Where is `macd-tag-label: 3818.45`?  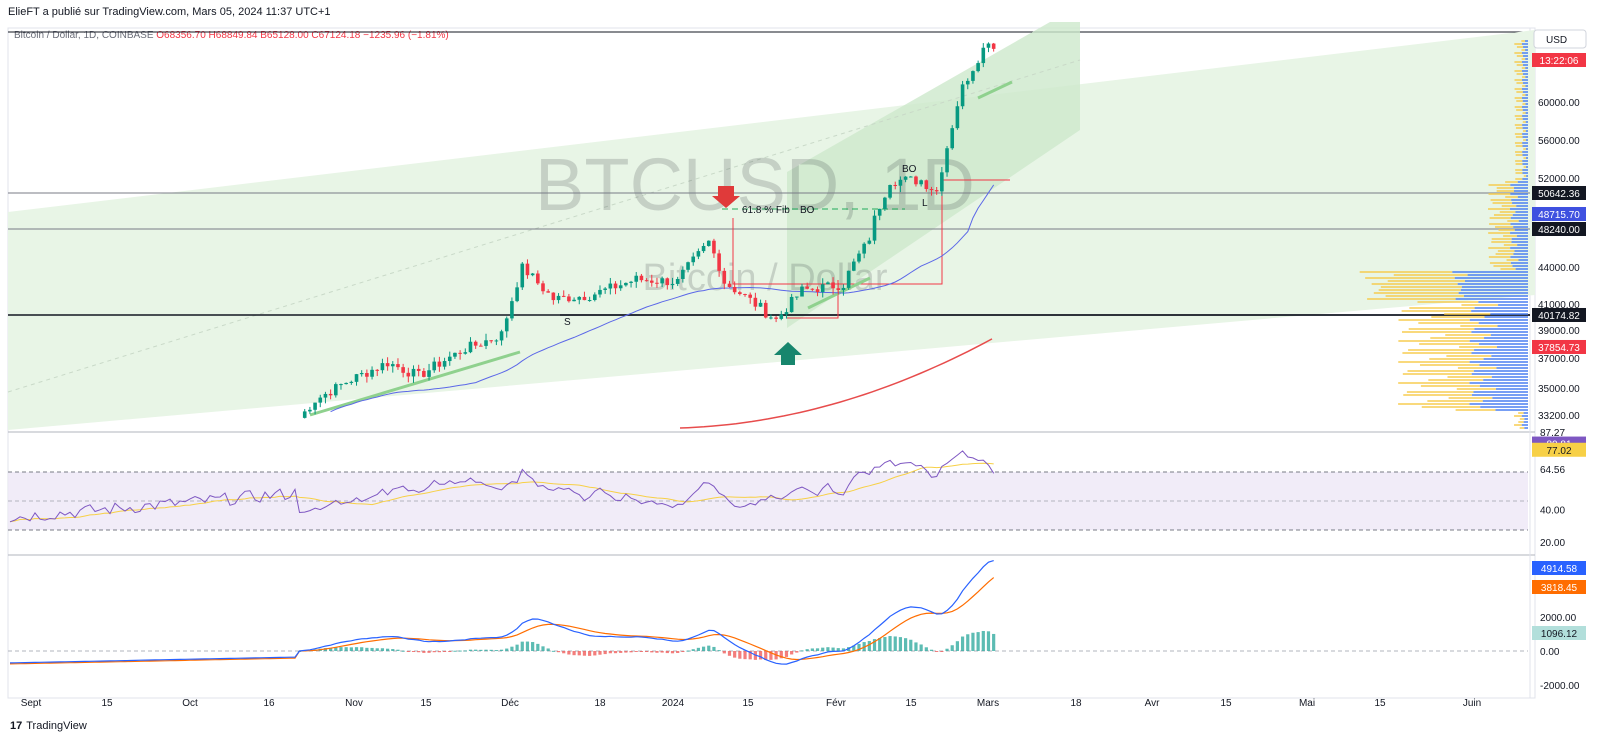 macd-tag-label: 3818.45 is located at coordinates (1559, 588).